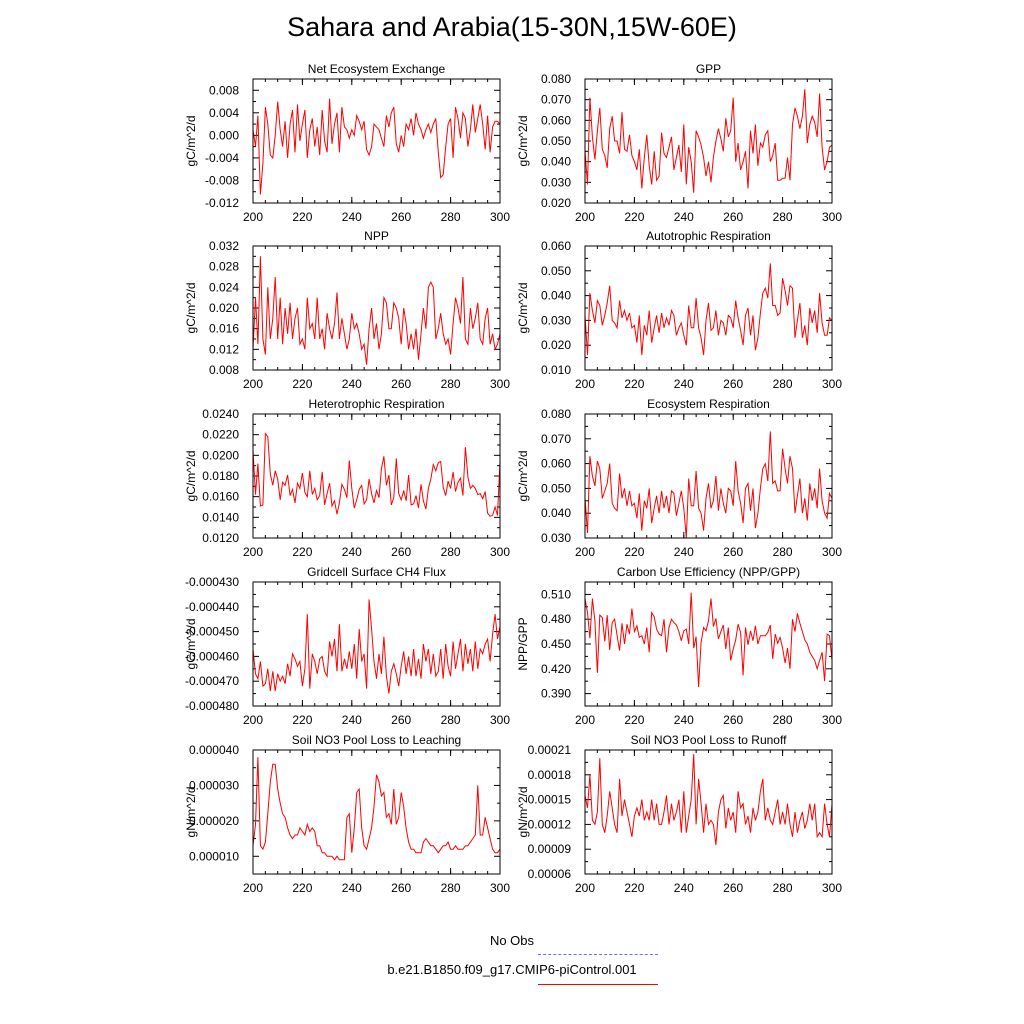  I want to click on legend-line-model-run, so click(598, 984).